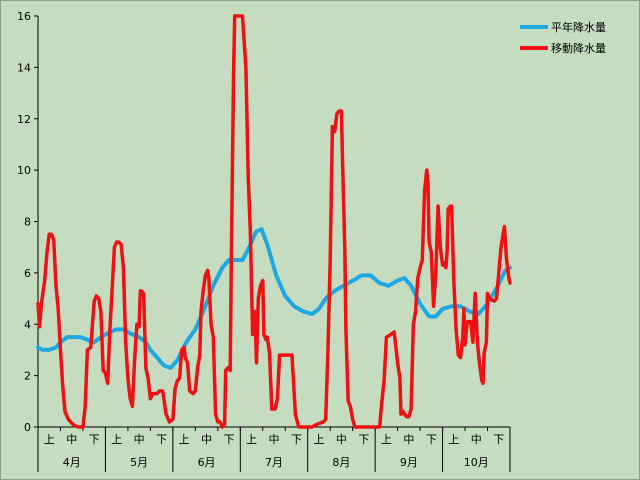  I want to click on legend-label-normal: 平年降水量, so click(578, 27).